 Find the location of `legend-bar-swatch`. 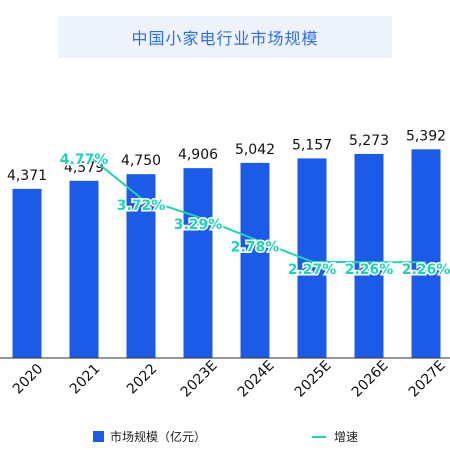

legend-bar-swatch is located at coordinates (98, 436).